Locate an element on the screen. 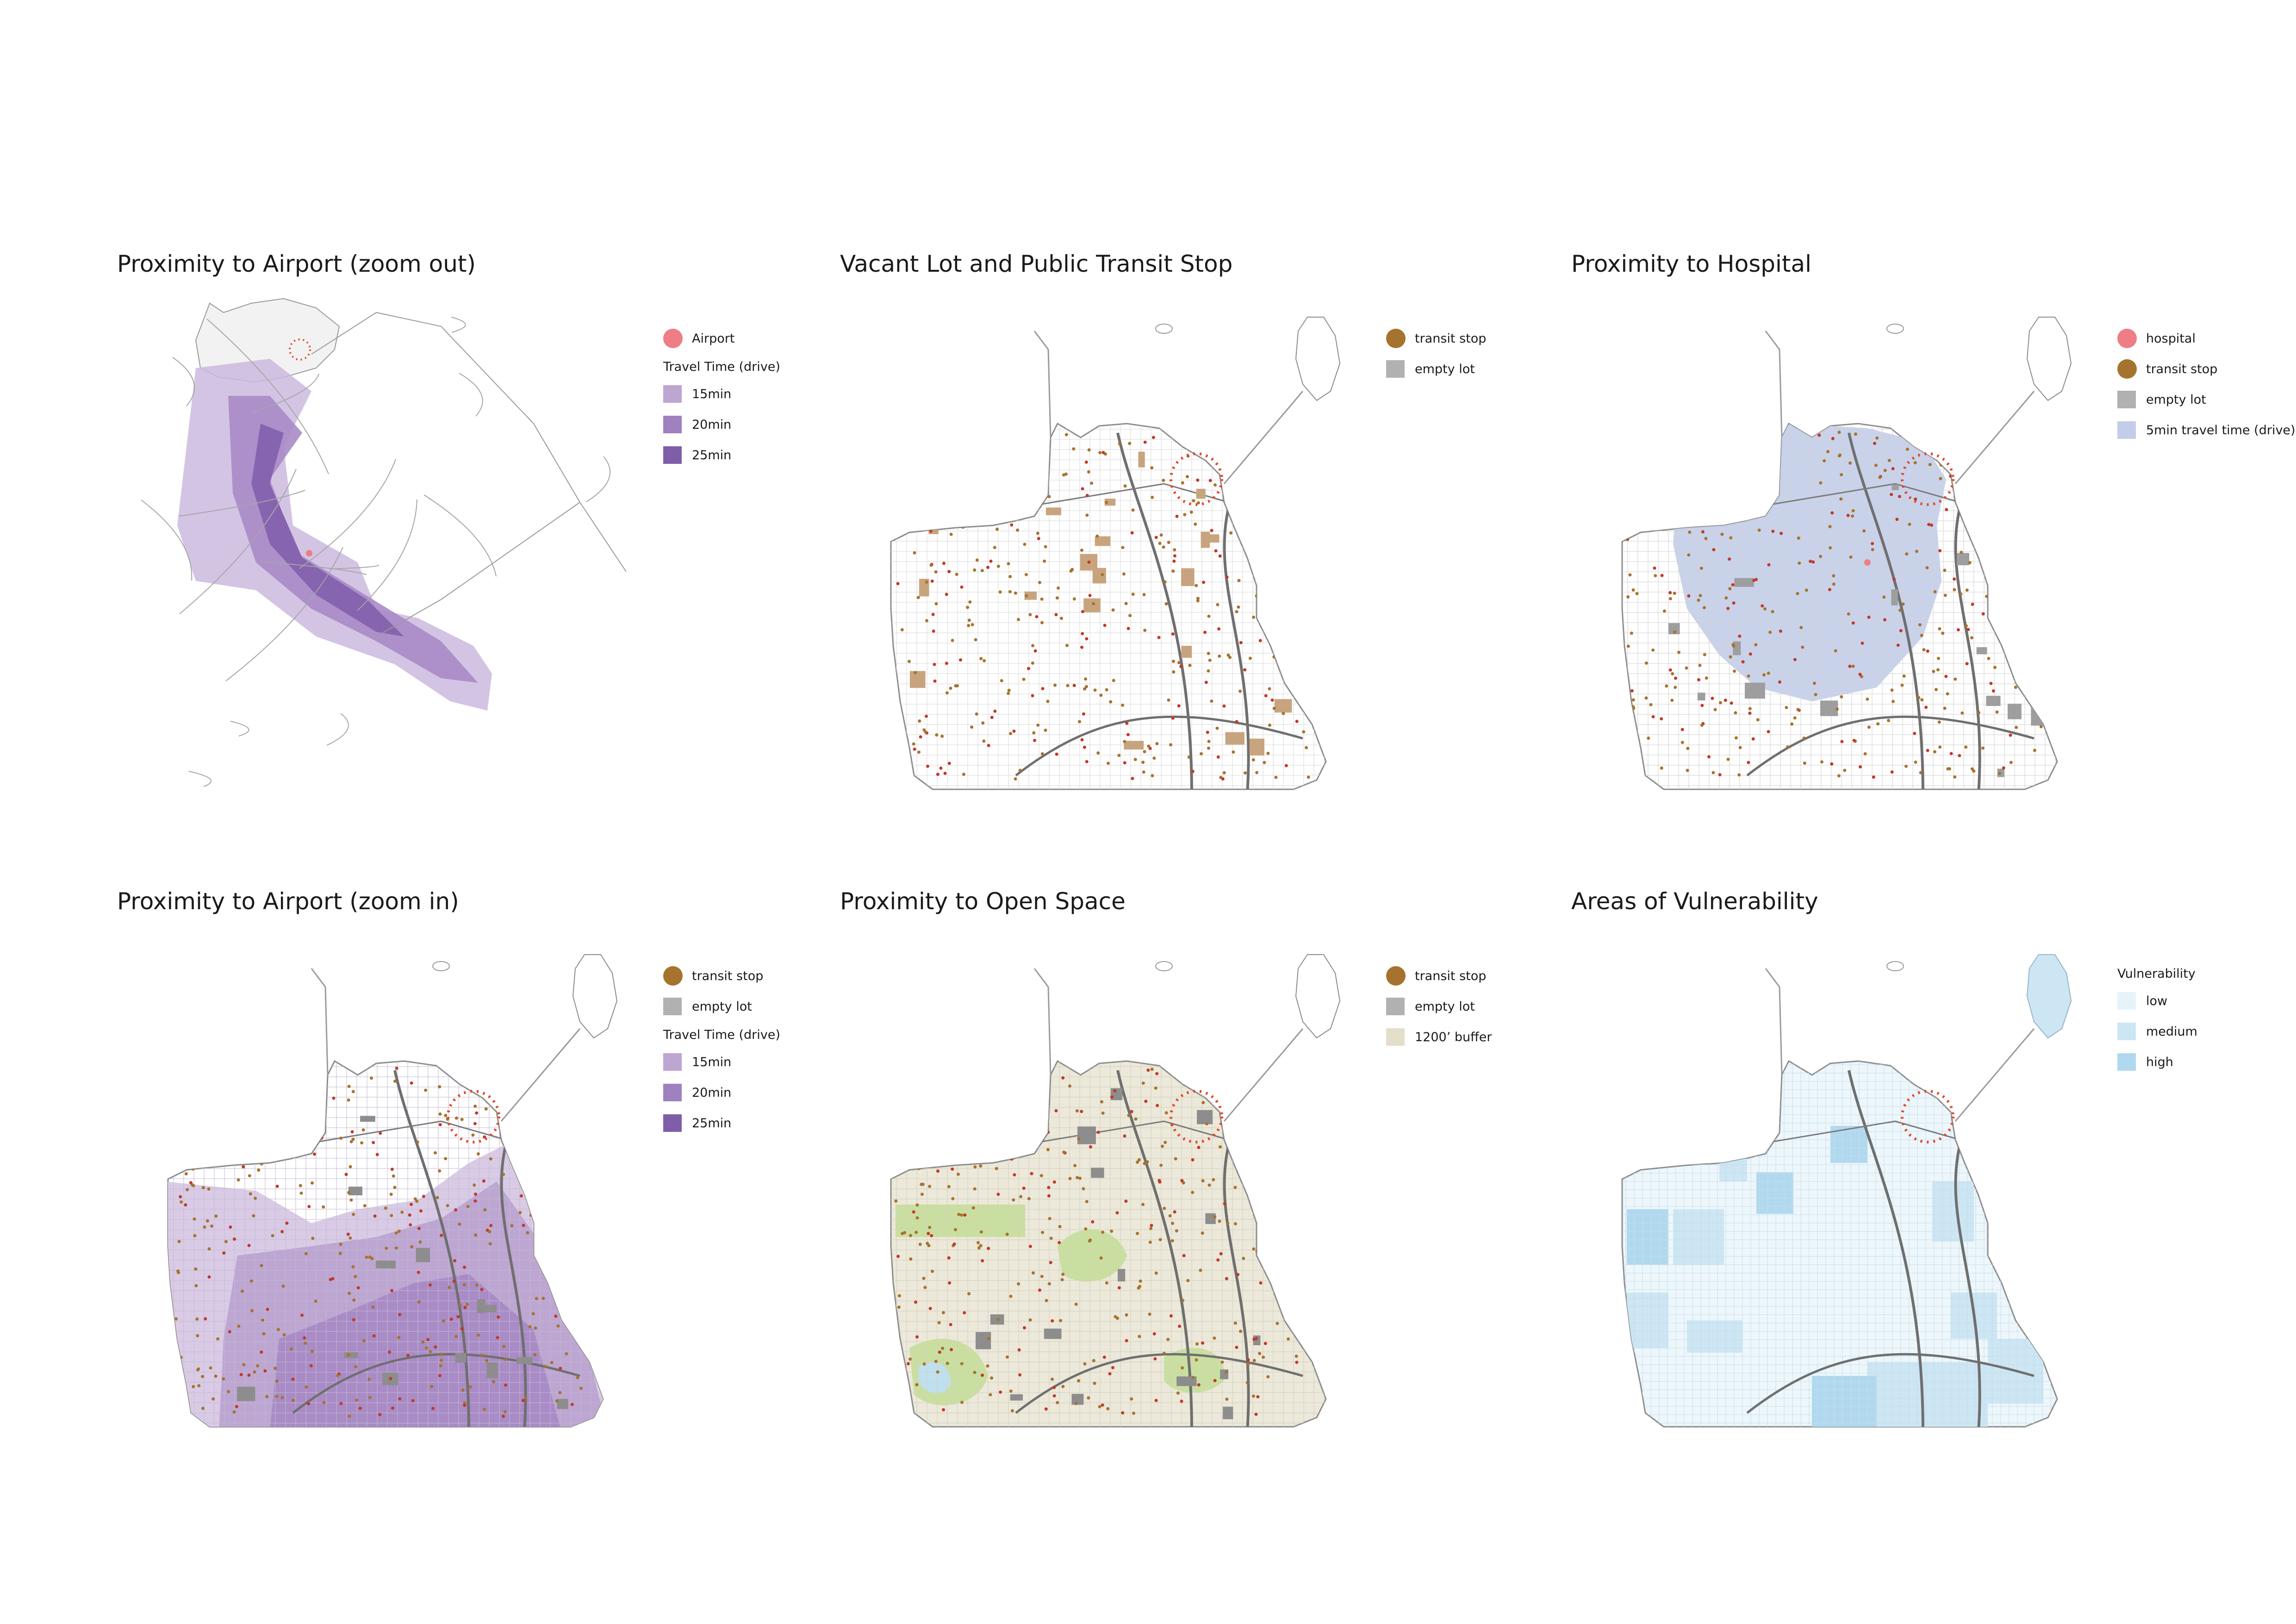 Image resolution: width=2296 pixels, height=1624 pixels. panel-title: Vacant Lot and Public Transit Stop is located at coordinates (1036, 263).